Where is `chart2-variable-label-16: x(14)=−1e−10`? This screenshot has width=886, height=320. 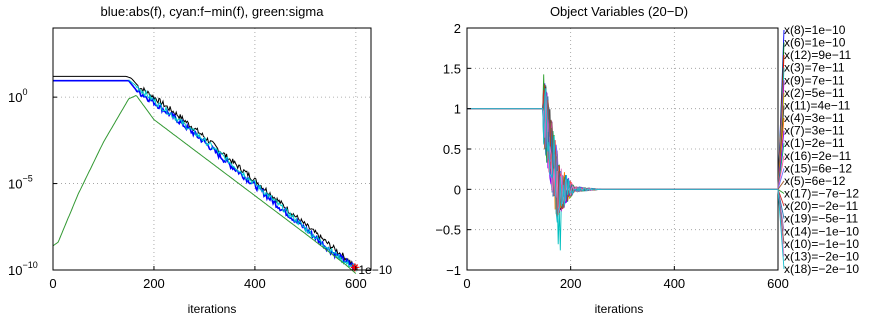
chart2-variable-label-16: x(14)=−1e−10 is located at coordinates (821, 231).